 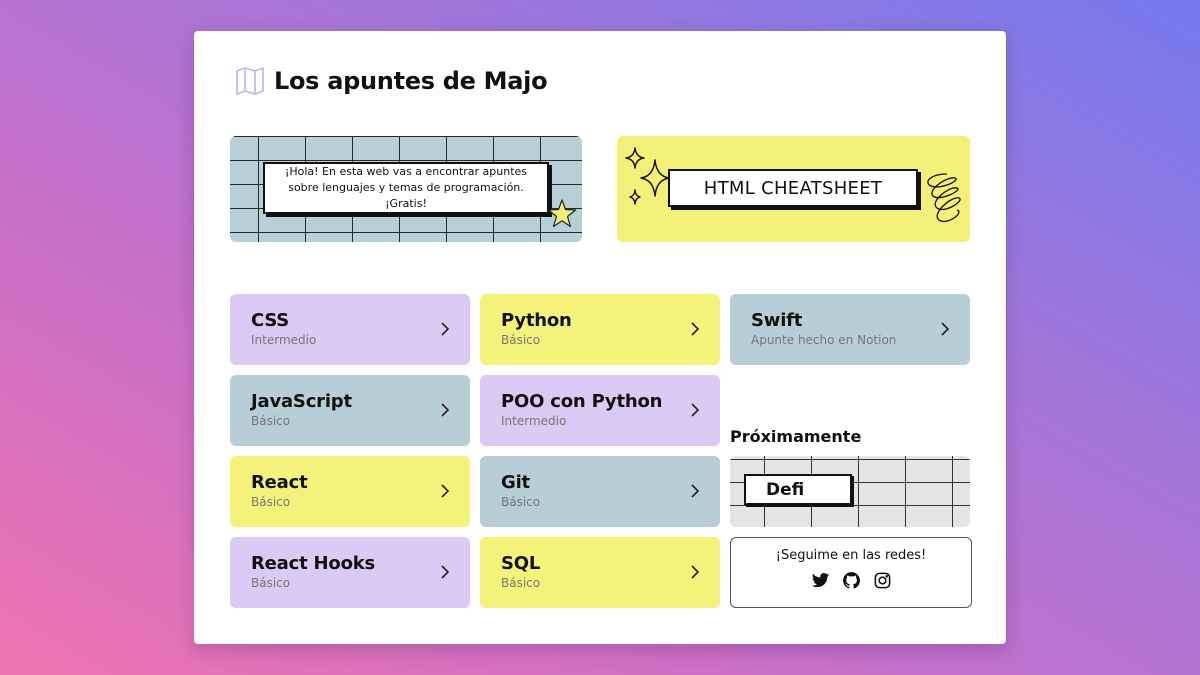 What do you see at coordinates (944, 198) in the screenshot?
I see `scribble-icon` at bounding box center [944, 198].